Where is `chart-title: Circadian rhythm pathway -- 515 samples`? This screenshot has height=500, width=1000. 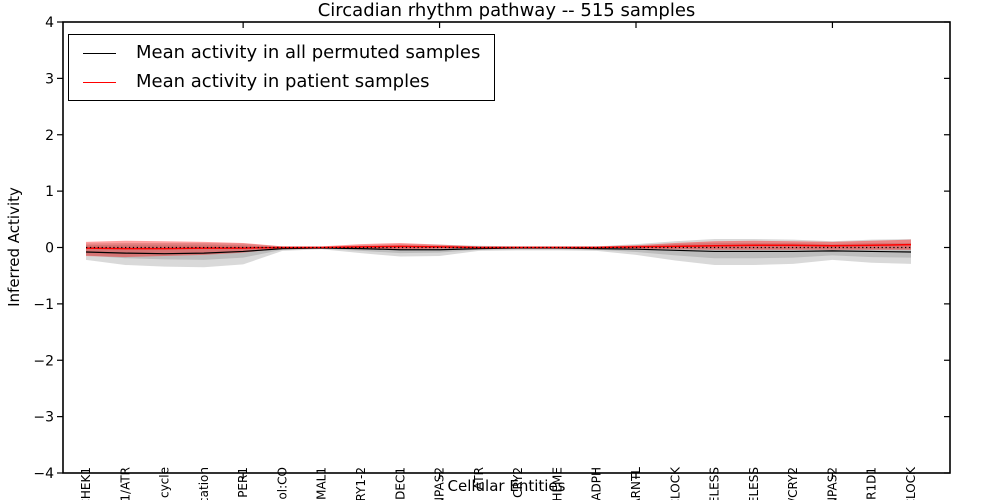
chart-title: Circadian rhythm pathway -- 515 samples is located at coordinates (506, 10).